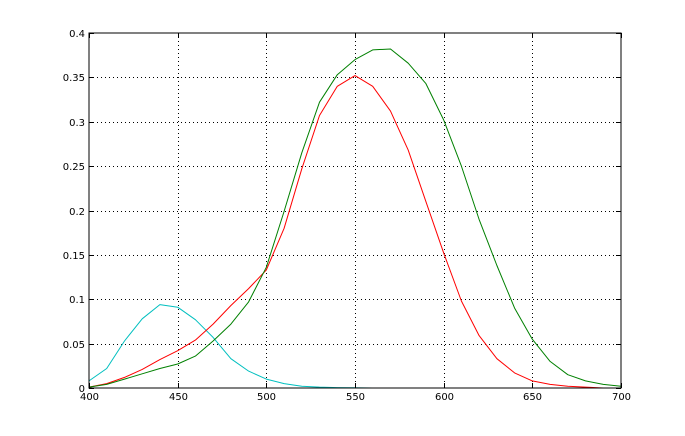  Describe the element at coordinates (82, 389) in the screenshot. I see `y-tick-label: 0` at that location.